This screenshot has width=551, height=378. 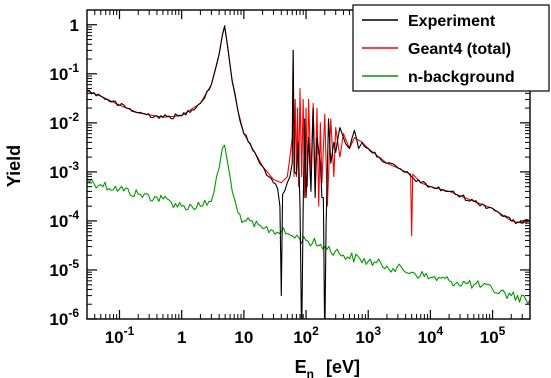 I want to click on x-tick-label: 10⁴, so click(x=431, y=335).